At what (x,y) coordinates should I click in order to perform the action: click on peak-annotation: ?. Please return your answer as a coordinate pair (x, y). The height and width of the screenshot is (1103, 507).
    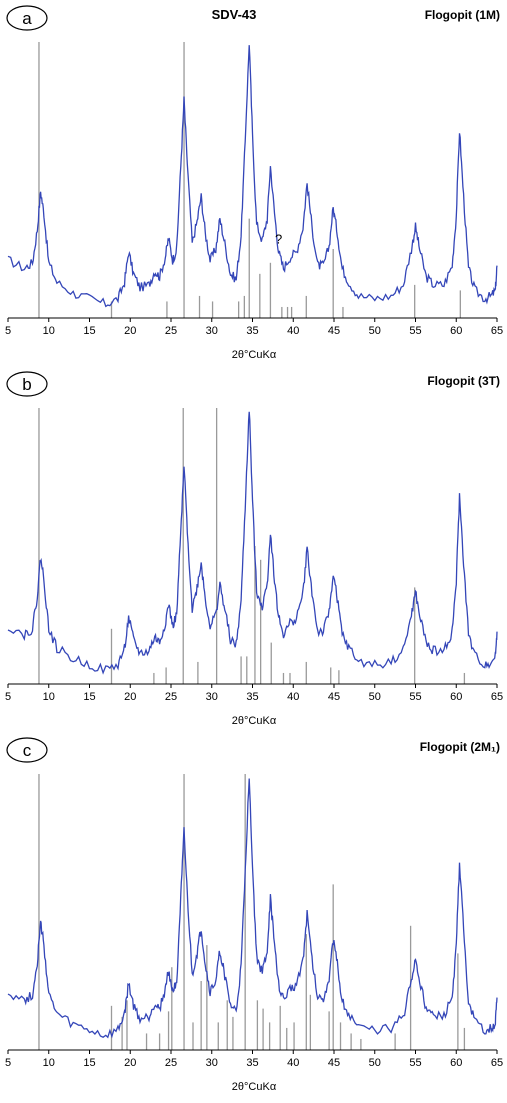
    Looking at the image, I should click on (278, 238).